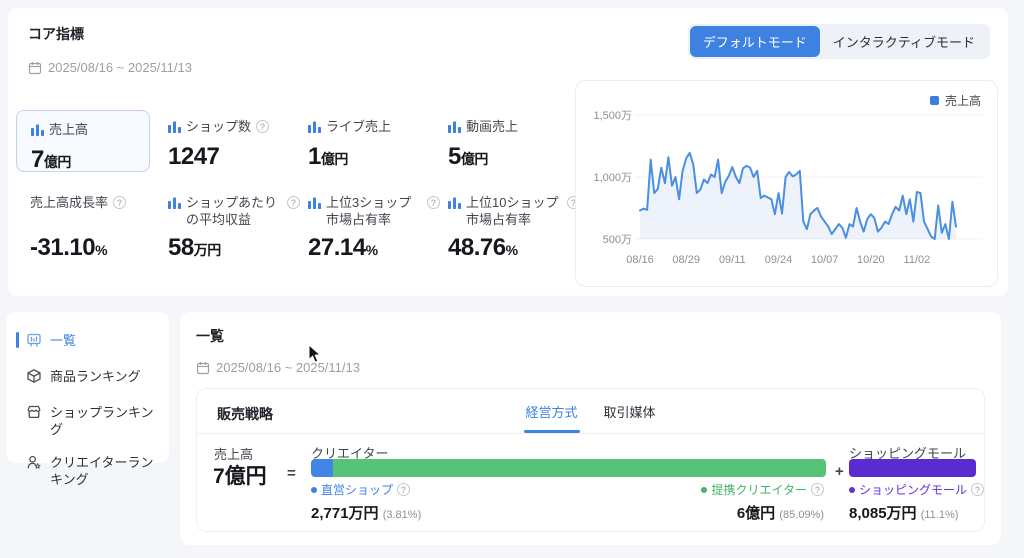 This screenshot has height=558, width=1024. Describe the element at coordinates (962, 101) in the screenshot. I see `legend-label: 売上高` at that location.